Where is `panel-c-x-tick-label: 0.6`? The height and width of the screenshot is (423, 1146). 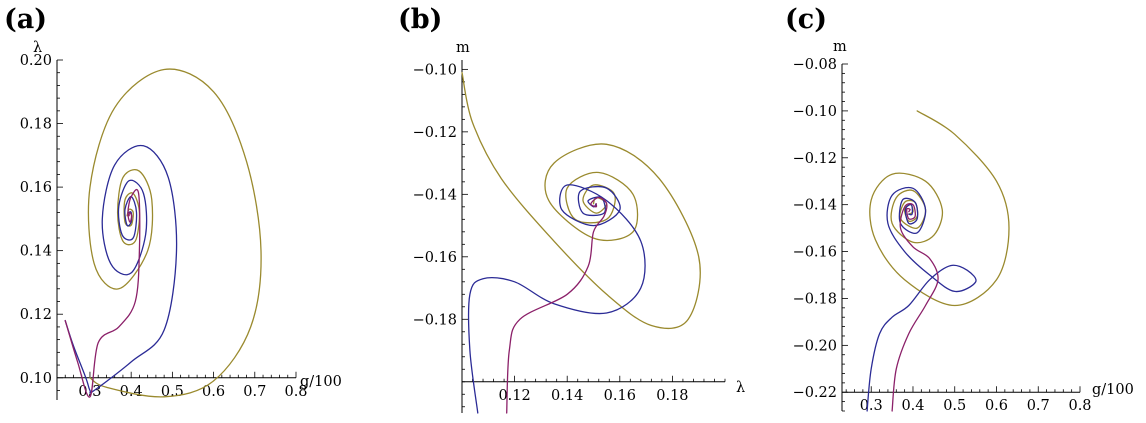 panel-c-x-tick-label: 0.6 is located at coordinates (996, 406).